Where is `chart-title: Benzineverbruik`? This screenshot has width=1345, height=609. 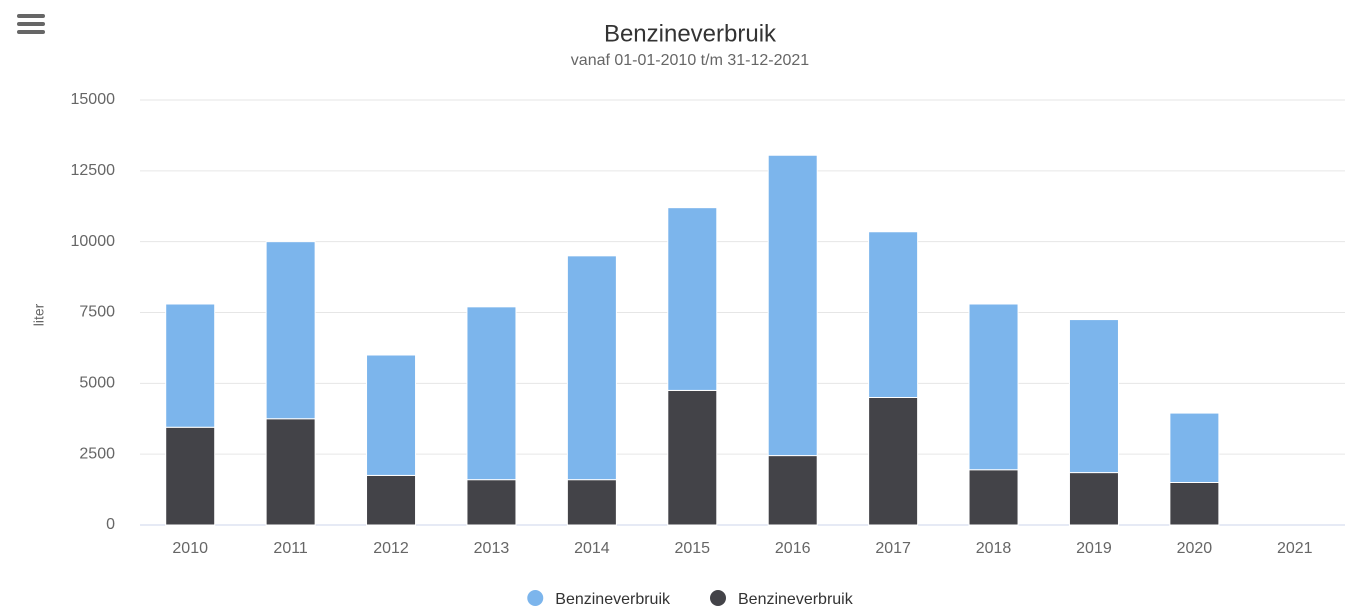 chart-title: Benzineverbruik is located at coordinates (690, 33).